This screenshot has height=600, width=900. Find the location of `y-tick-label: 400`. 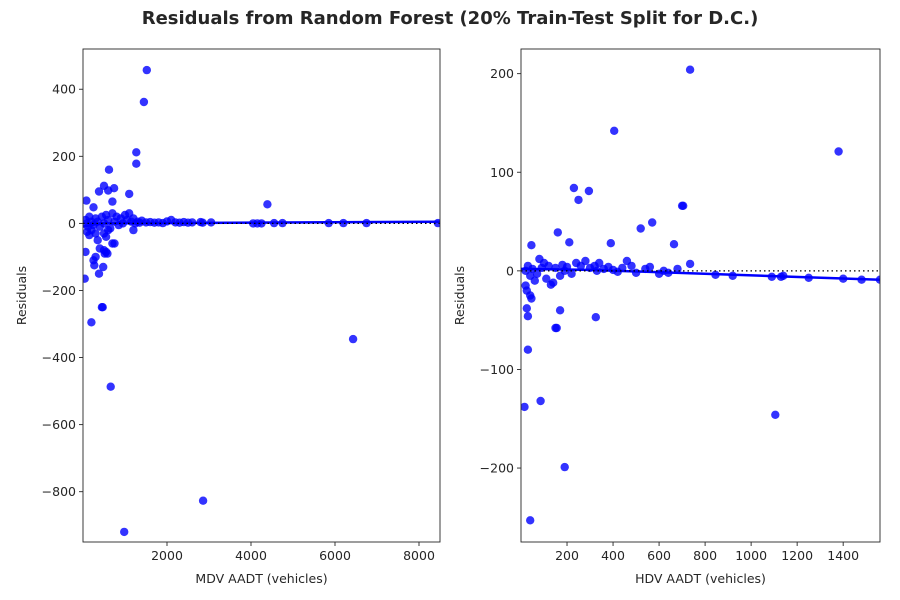

y-tick-label: 400 is located at coordinates (64, 89).